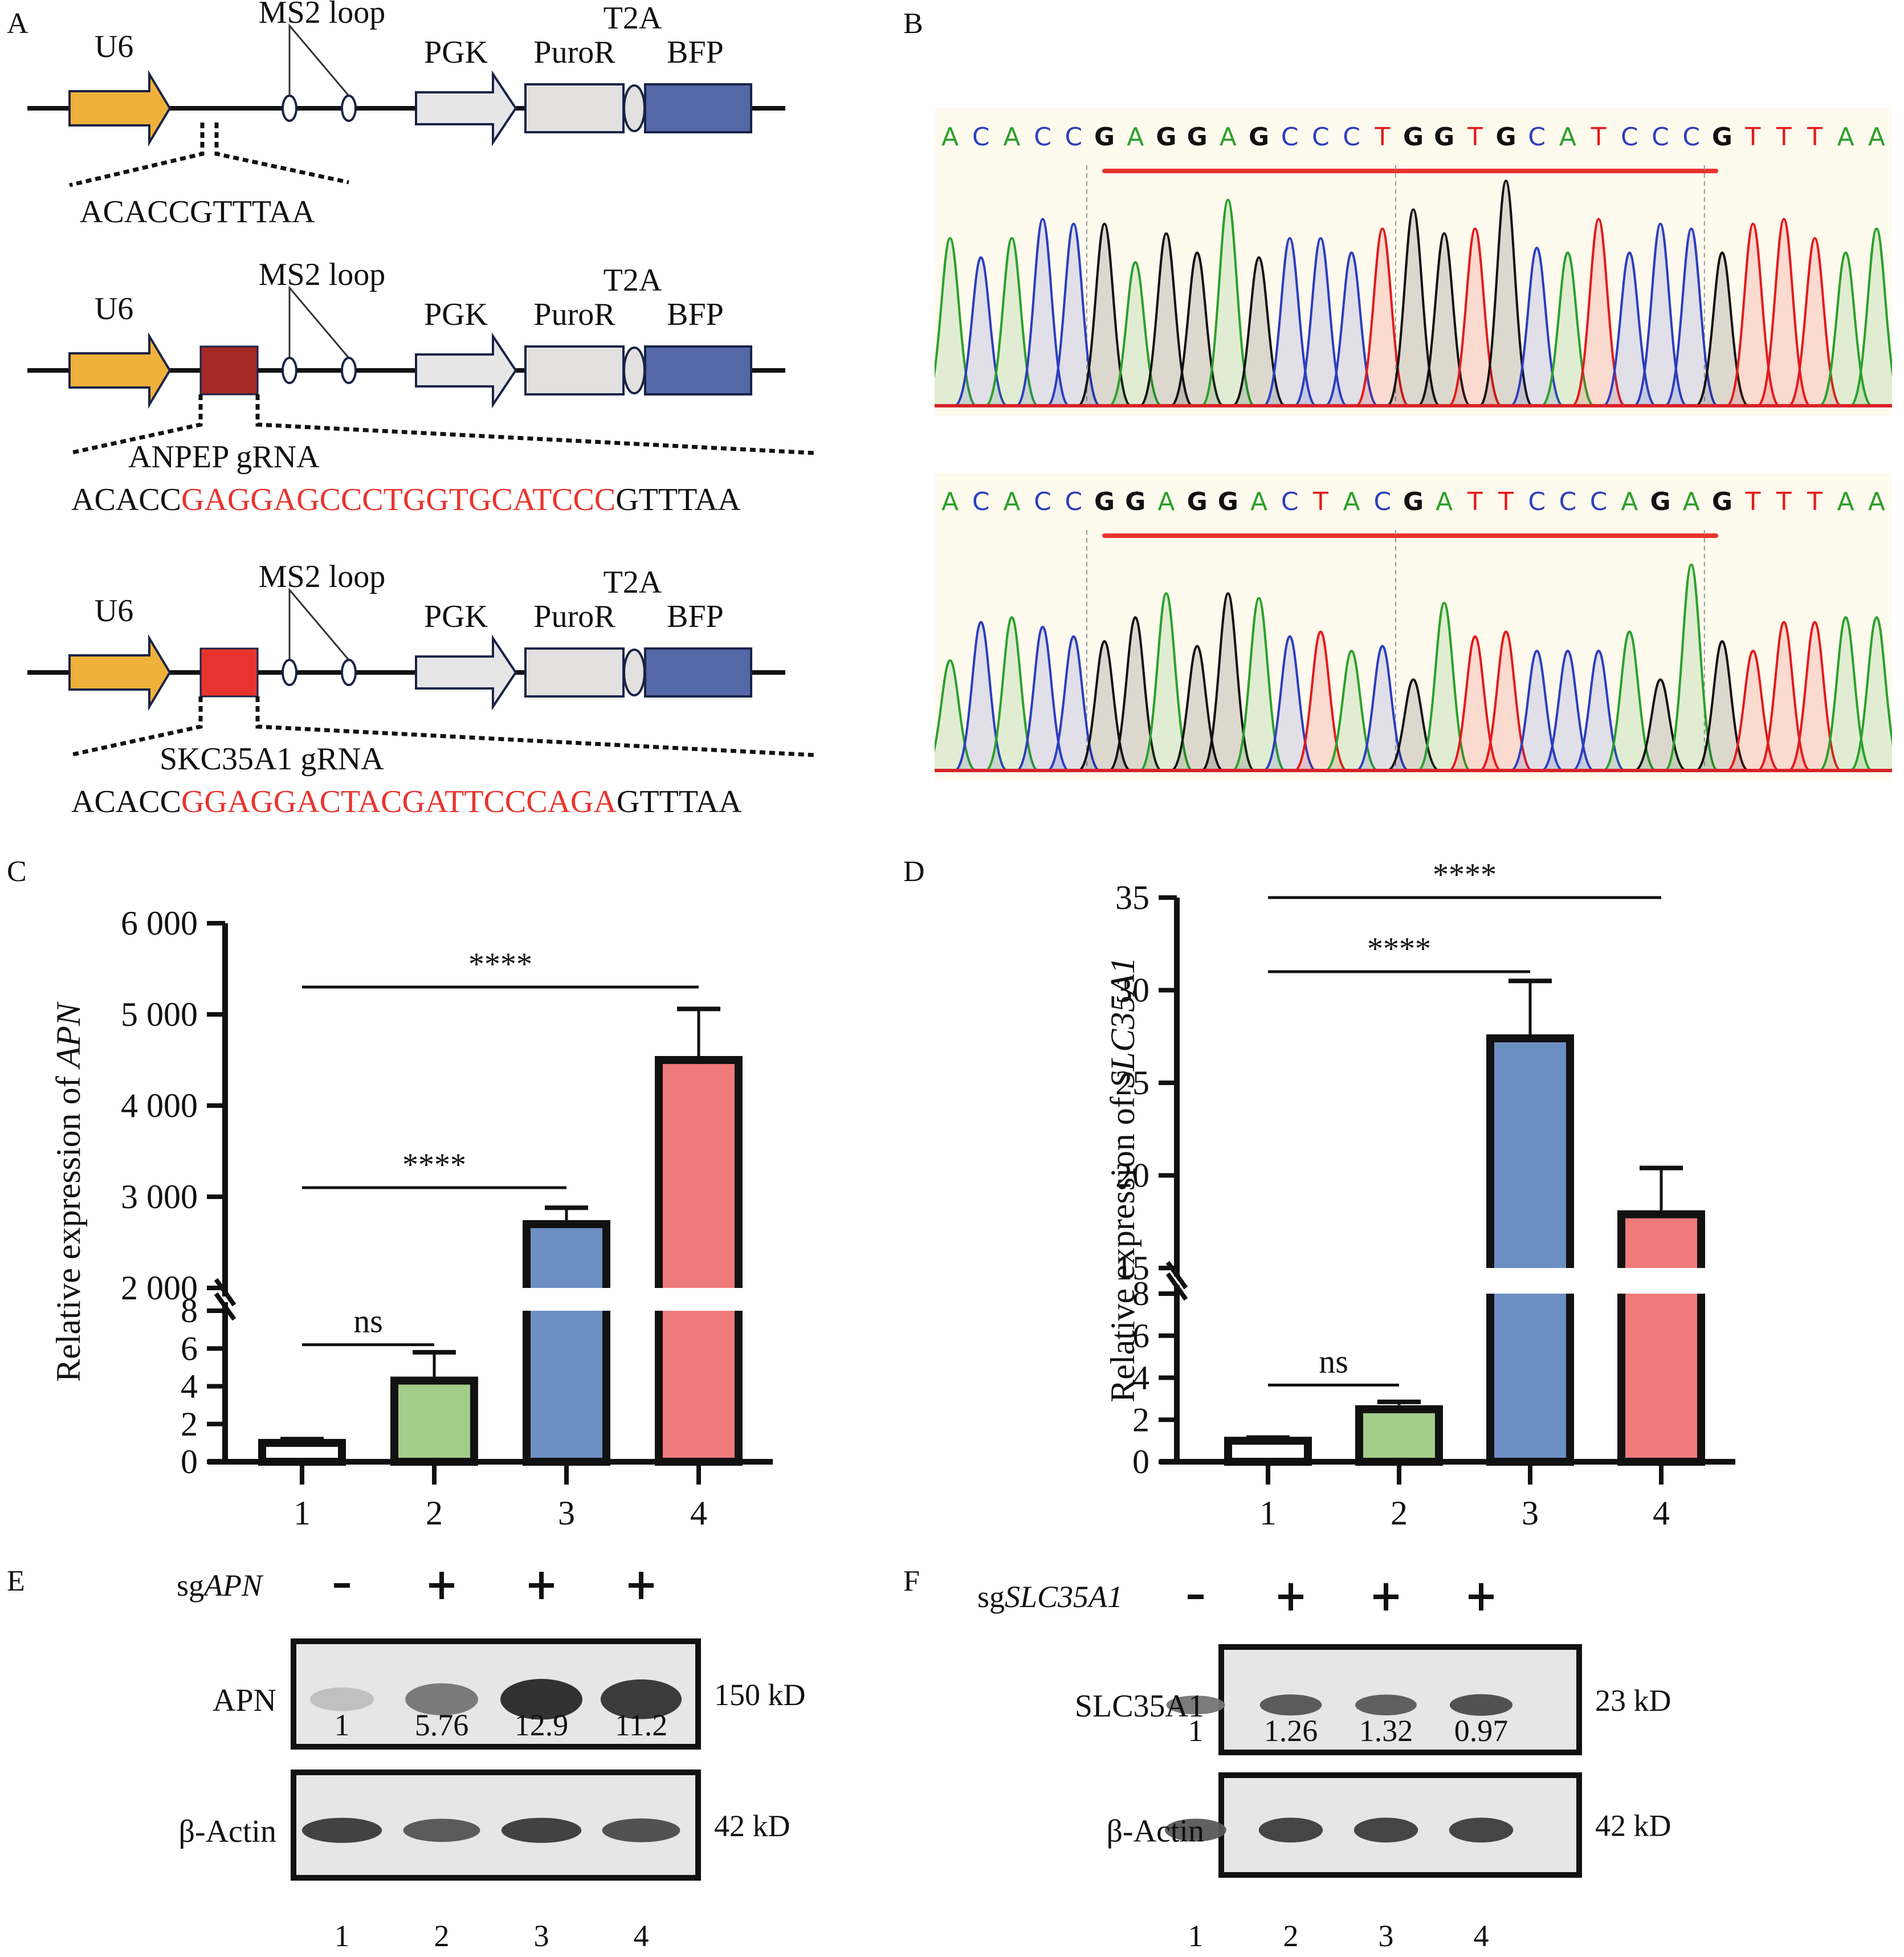 The width and height of the screenshot is (1904, 1957). What do you see at coordinates (434, 1513) in the screenshot?
I see `x-tick-label: 2` at bounding box center [434, 1513].